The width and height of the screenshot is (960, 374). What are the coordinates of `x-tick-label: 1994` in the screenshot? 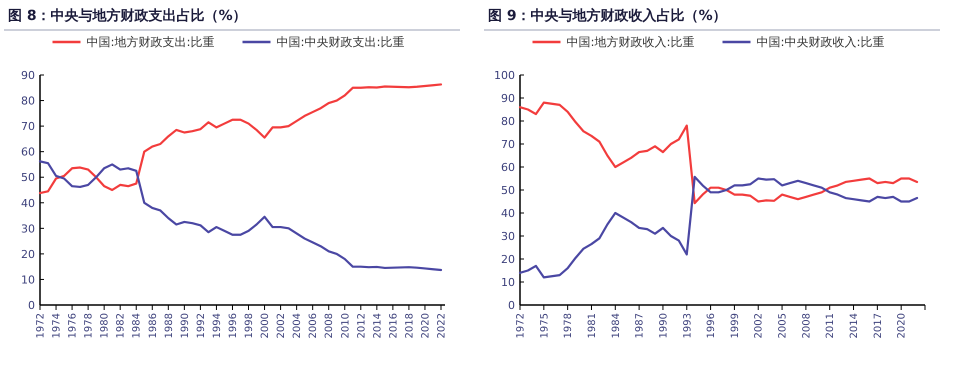 It's located at (217, 325).